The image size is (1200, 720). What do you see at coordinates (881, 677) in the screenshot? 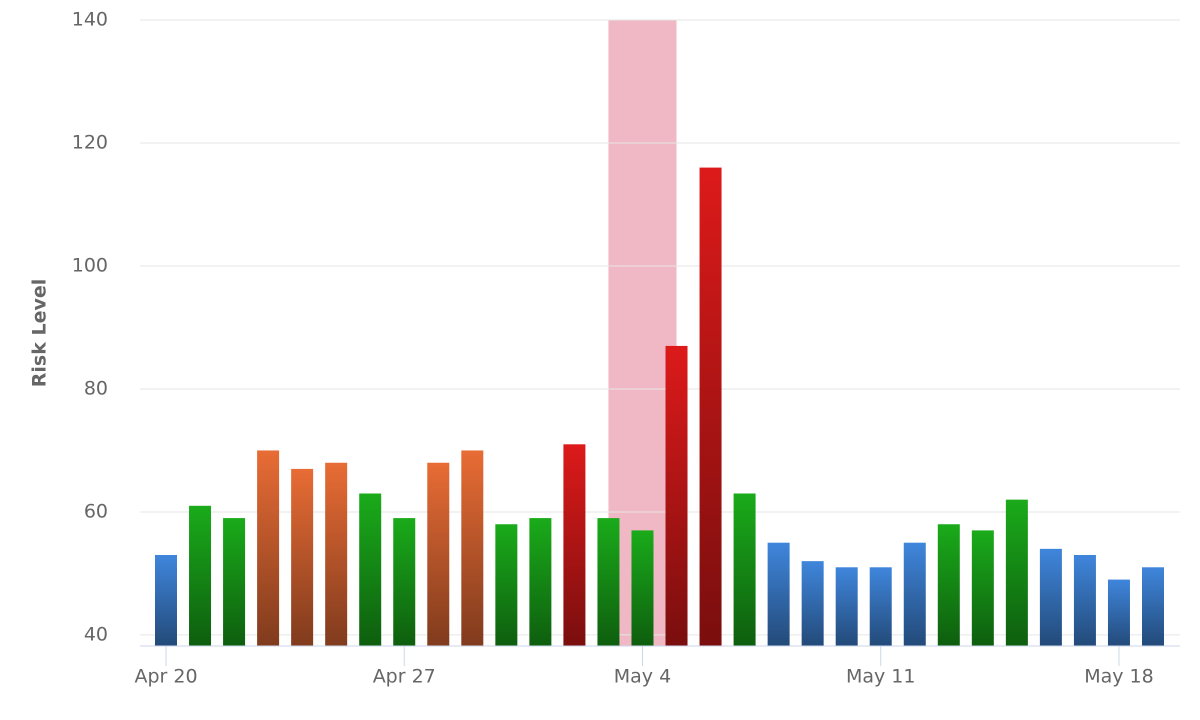
I see `x-tick-label: May 11` at bounding box center [881, 677].